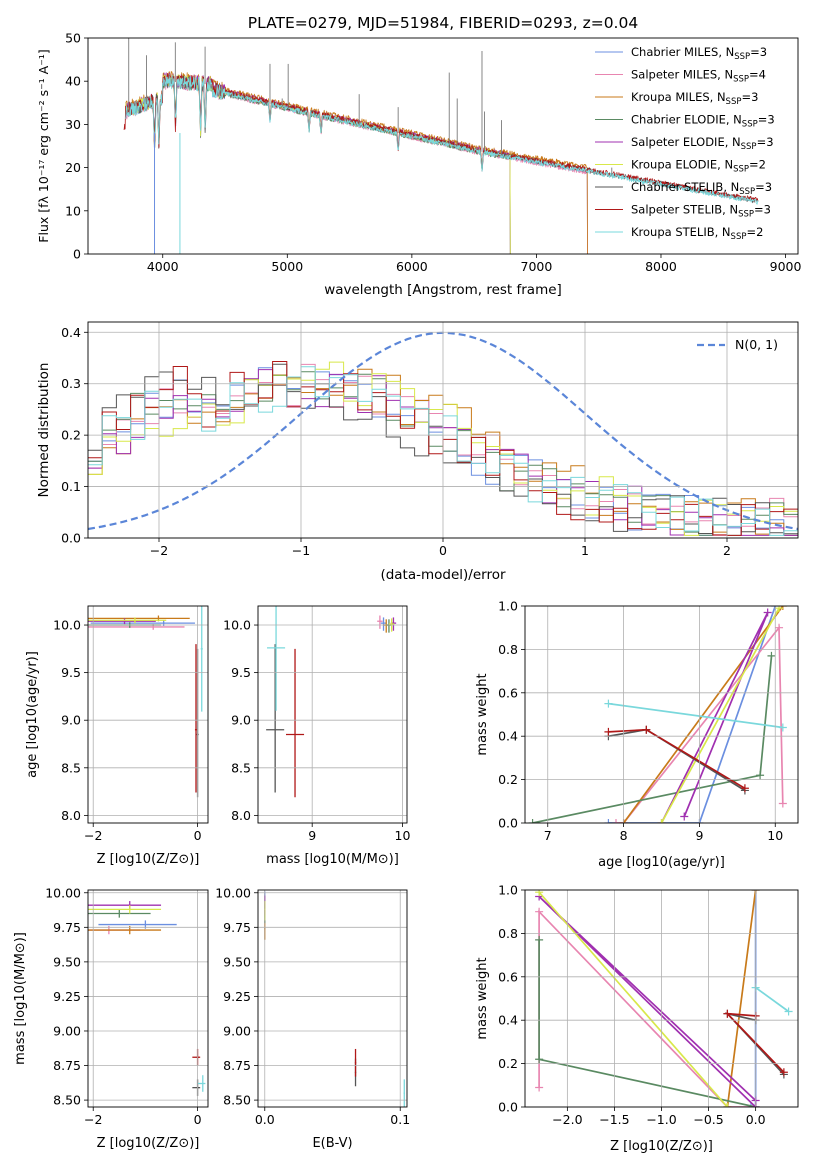  What do you see at coordinates (237, 1030) in the screenshot?
I see `y-tick-label: 9.00` at bounding box center [237, 1030].